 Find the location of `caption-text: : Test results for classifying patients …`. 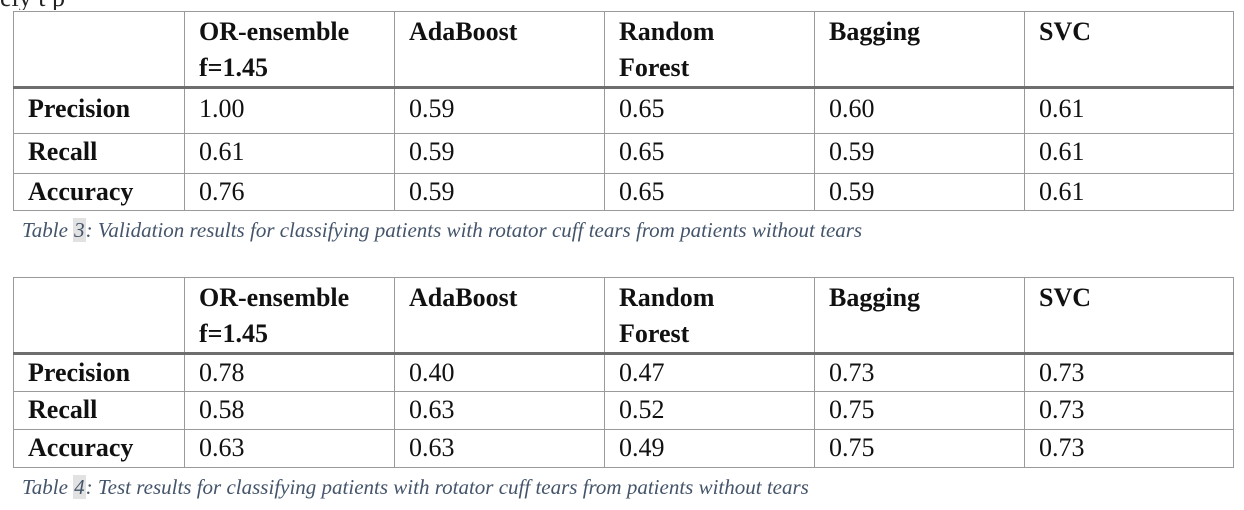

caption-text: : Test results for classifying patients … is located at coordinates (447, 487).